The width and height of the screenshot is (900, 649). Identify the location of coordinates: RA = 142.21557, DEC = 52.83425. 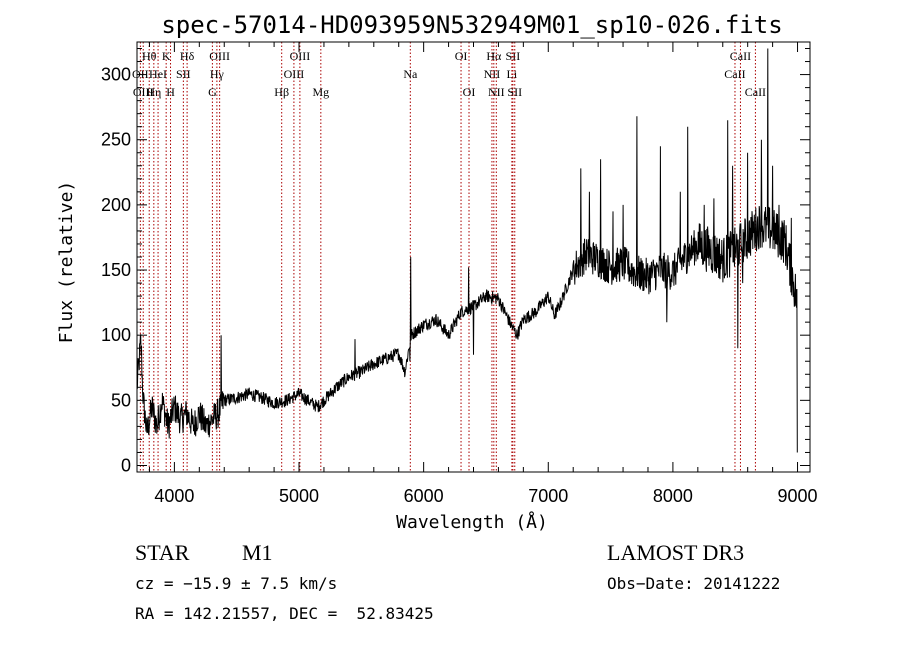
(284, 613).